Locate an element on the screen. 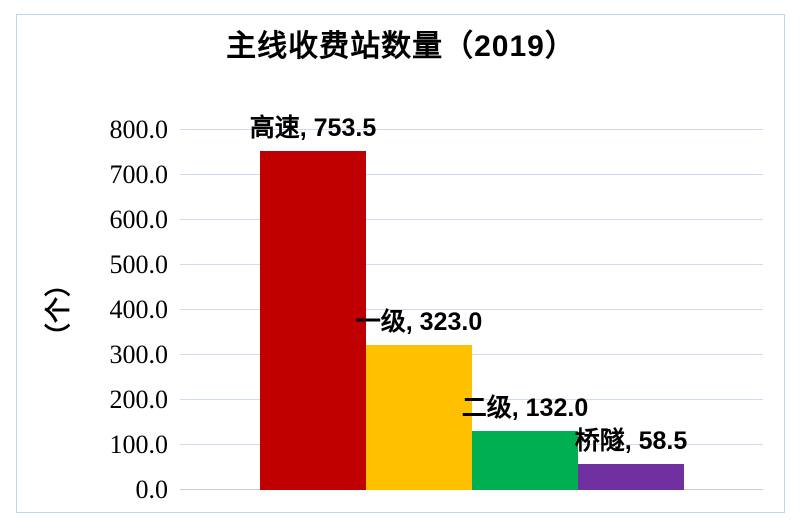 Image resolution: width=800 pixels, height=530 pixels. y-tick-label: 400.0 is located at coordinates (139, 309).